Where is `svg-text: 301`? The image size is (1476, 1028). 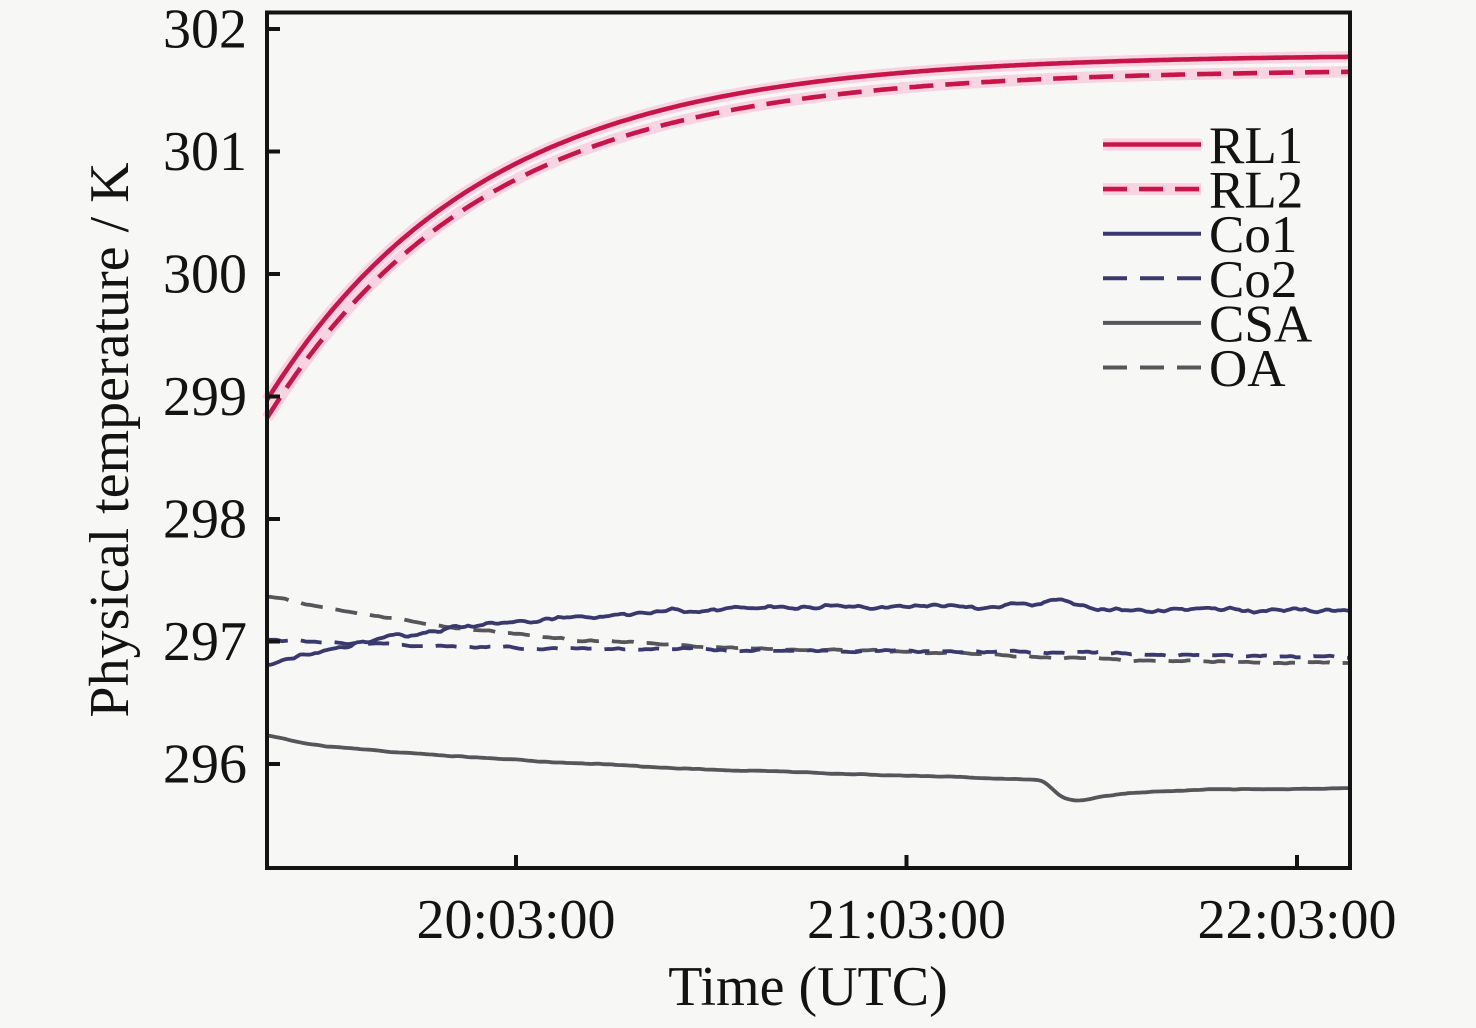 svg-text: 301 is located at coordinates (205, 152).